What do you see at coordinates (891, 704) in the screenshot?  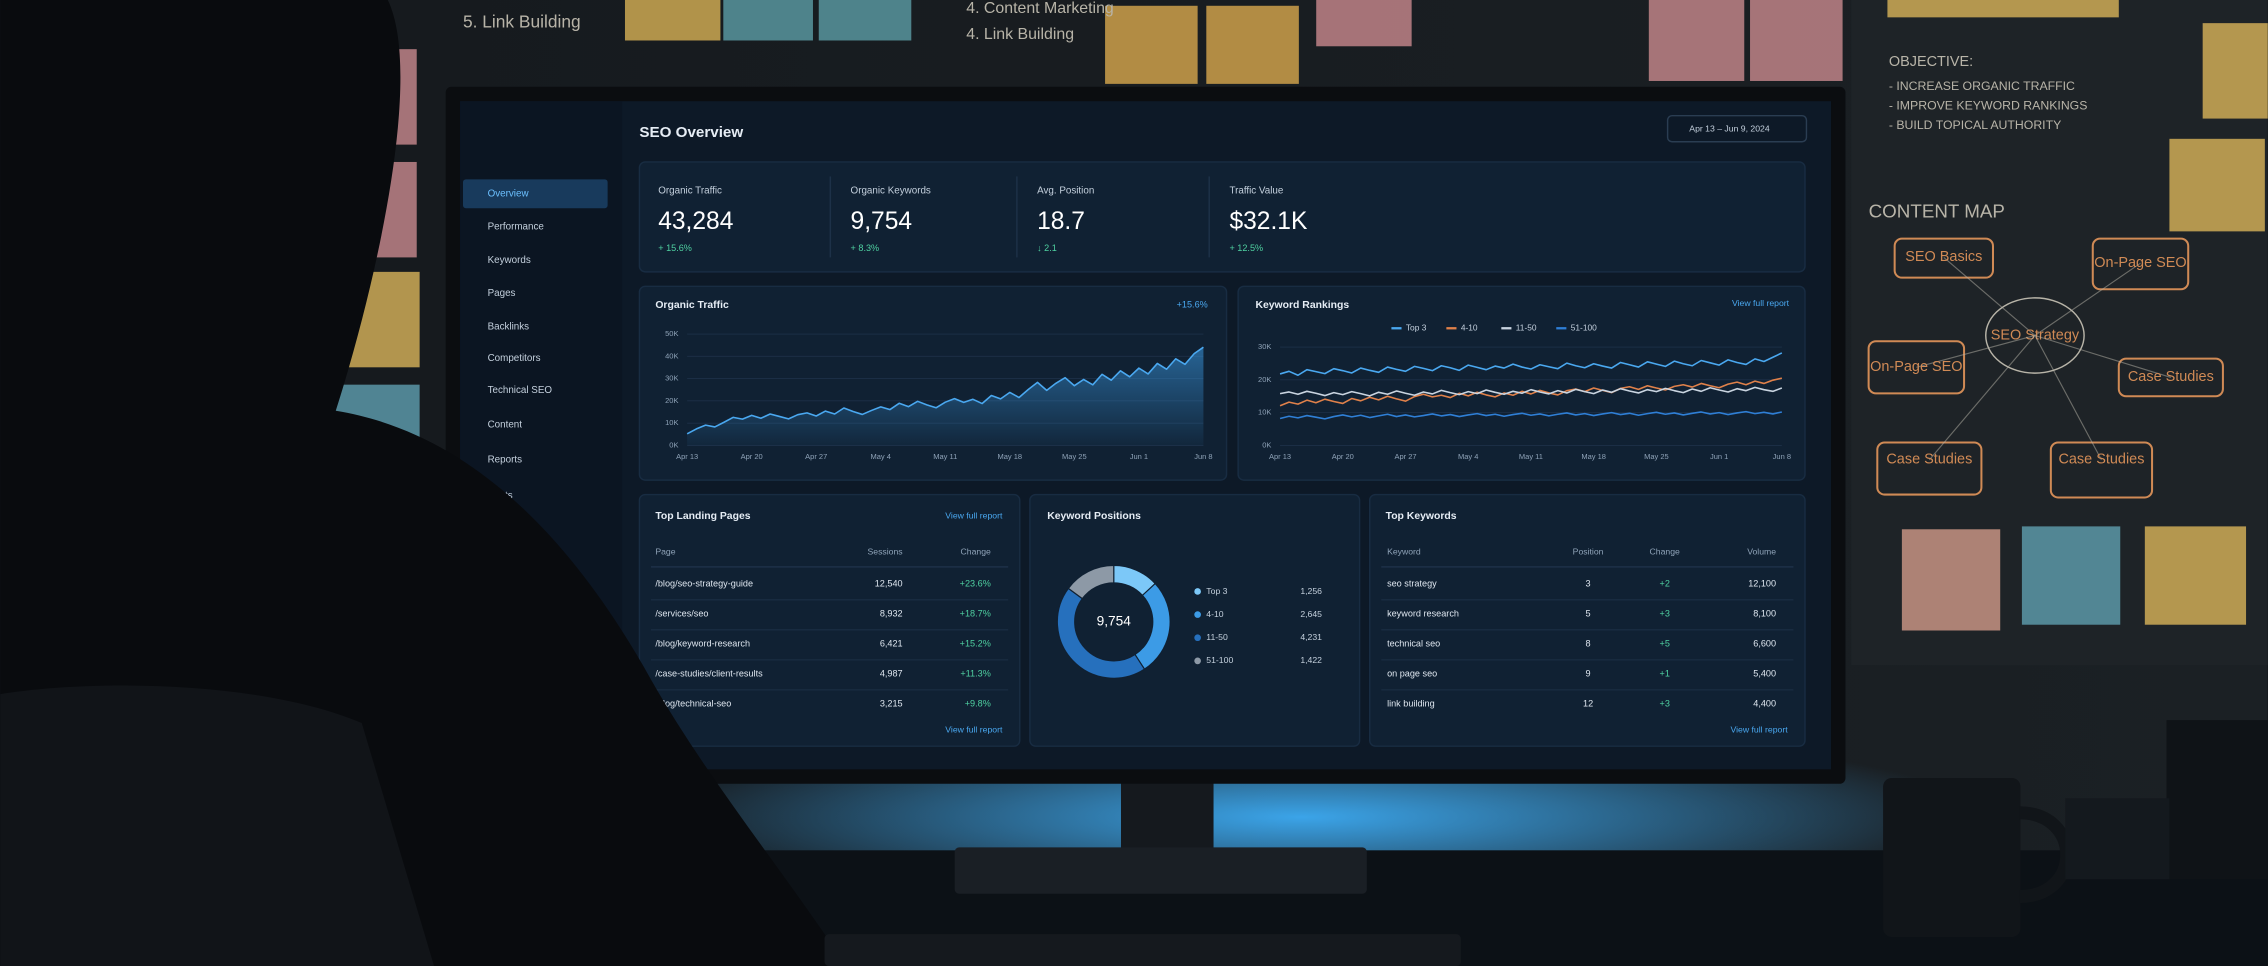 I see `table-cell: 3,215` at bounding box center [891, 704].